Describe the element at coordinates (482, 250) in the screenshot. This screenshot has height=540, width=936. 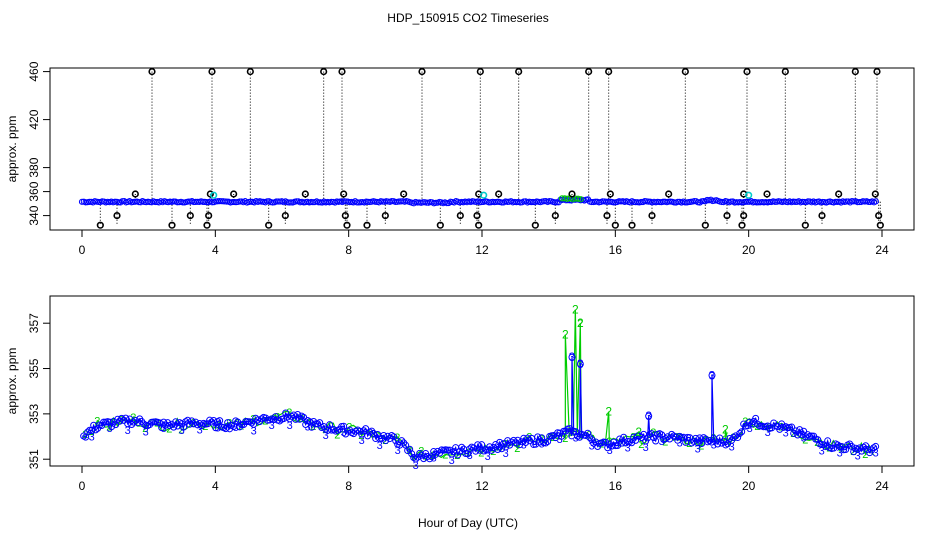
I see `x-tick-label: 12` at that location.